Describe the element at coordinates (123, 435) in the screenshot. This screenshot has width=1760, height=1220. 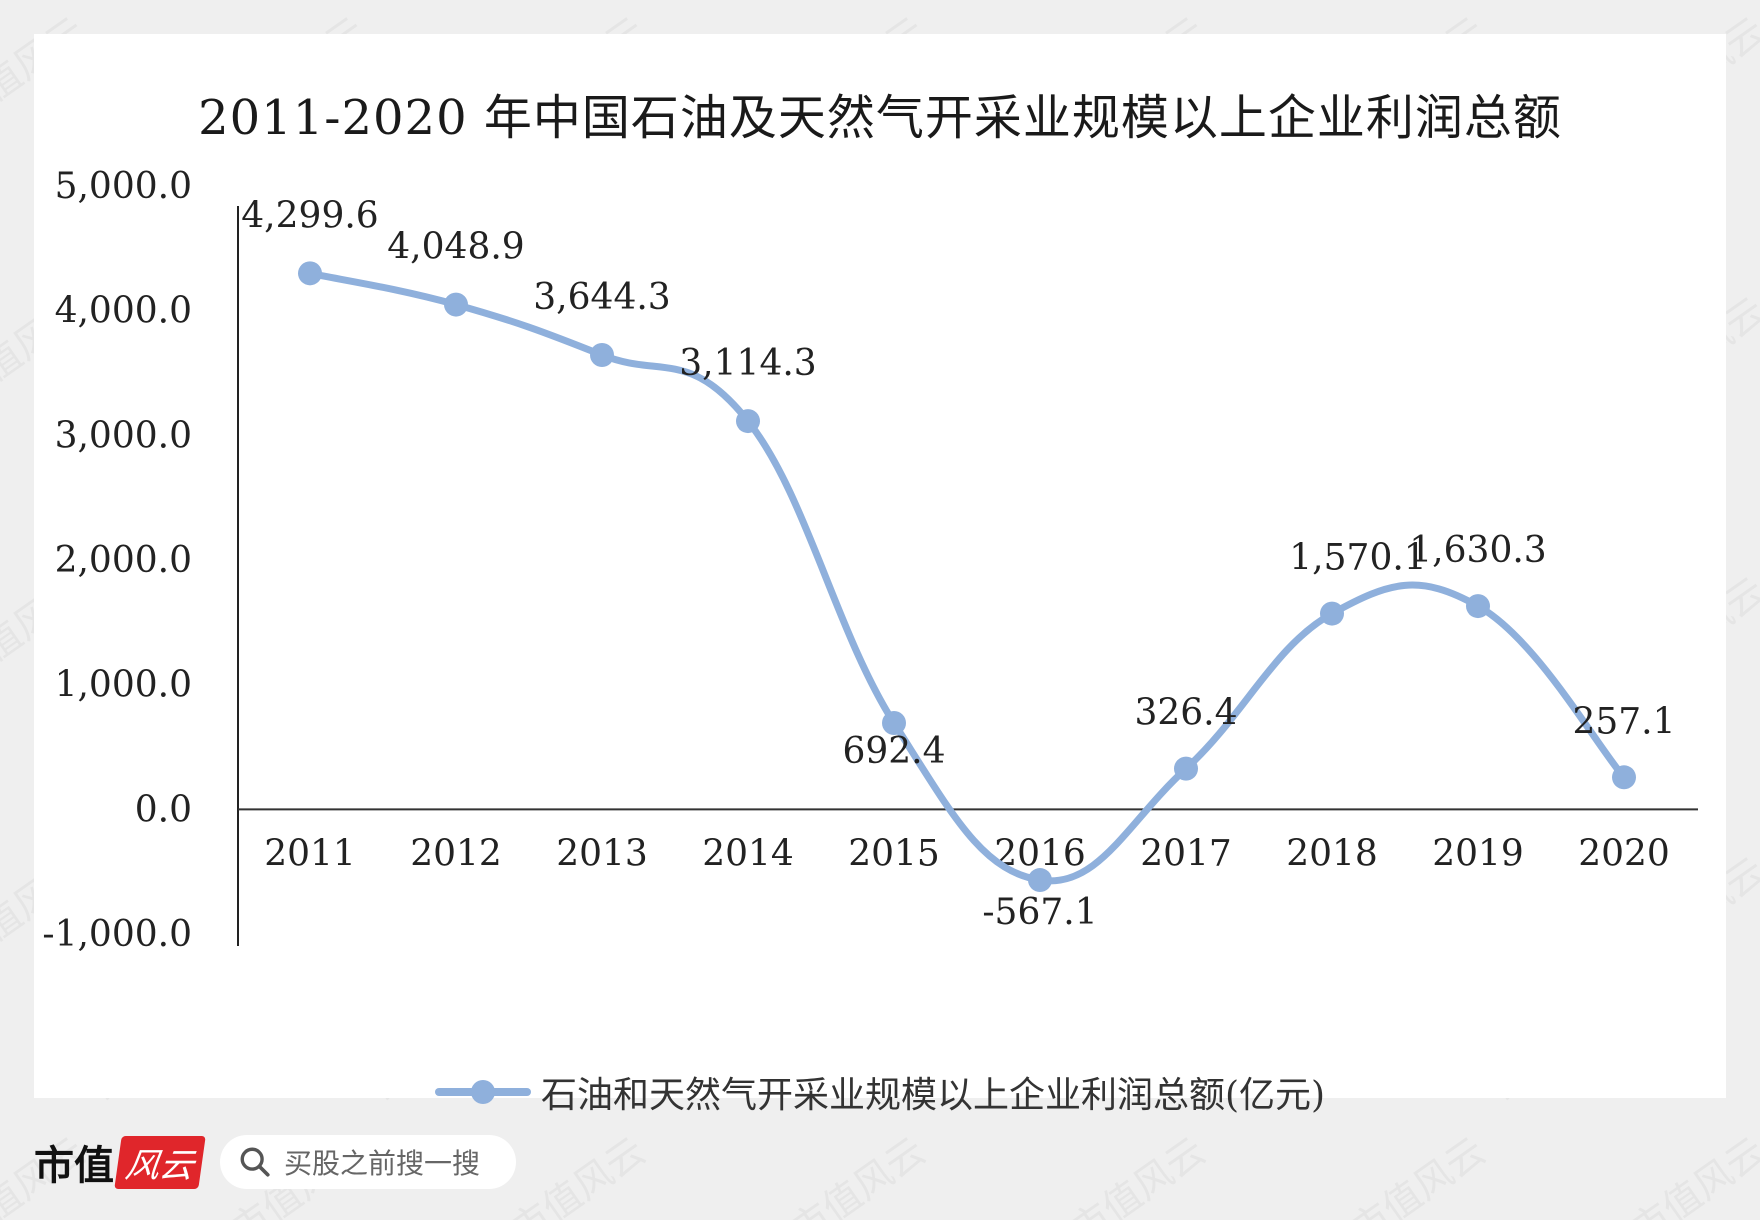
I see `y-tick-label: 3,000.0` at that location.